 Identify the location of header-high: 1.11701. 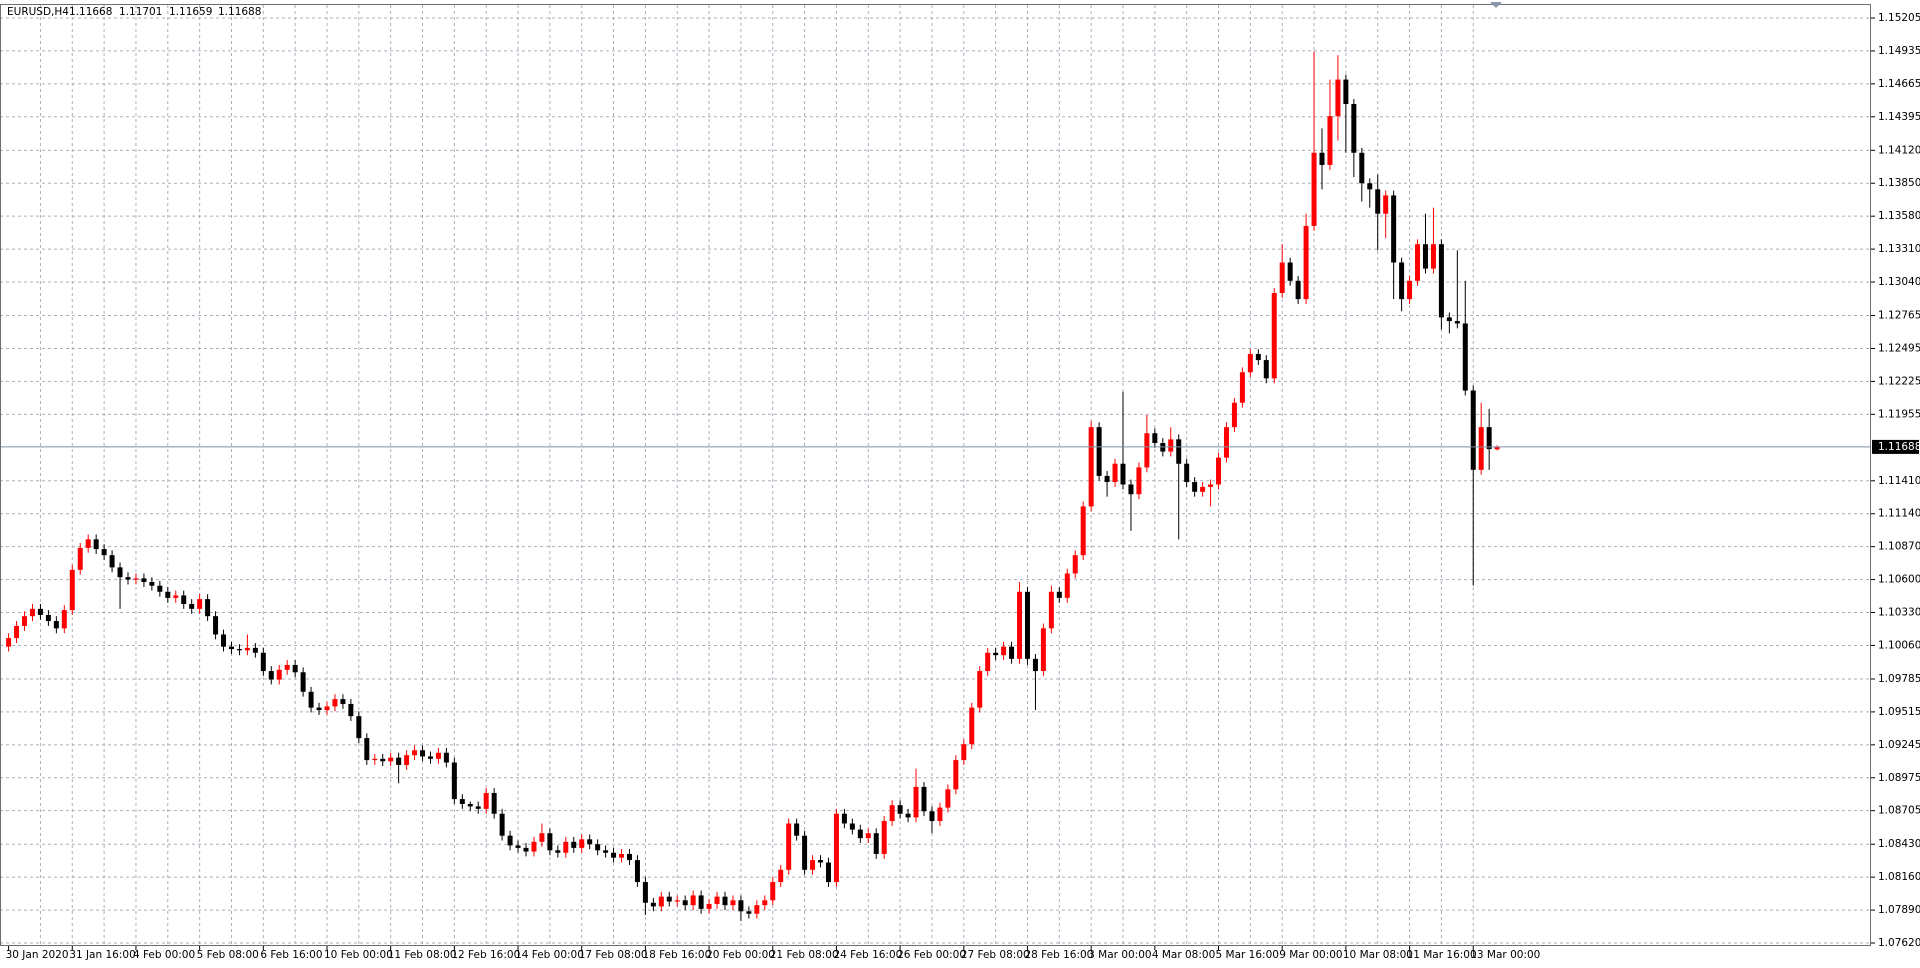
(140, 12).